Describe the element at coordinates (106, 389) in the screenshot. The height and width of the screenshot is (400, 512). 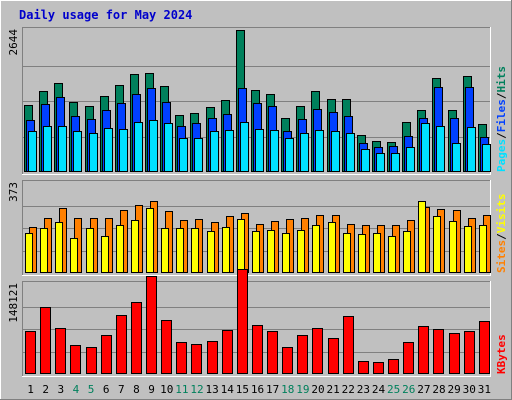
I see `day-label-6: 6` at that location.